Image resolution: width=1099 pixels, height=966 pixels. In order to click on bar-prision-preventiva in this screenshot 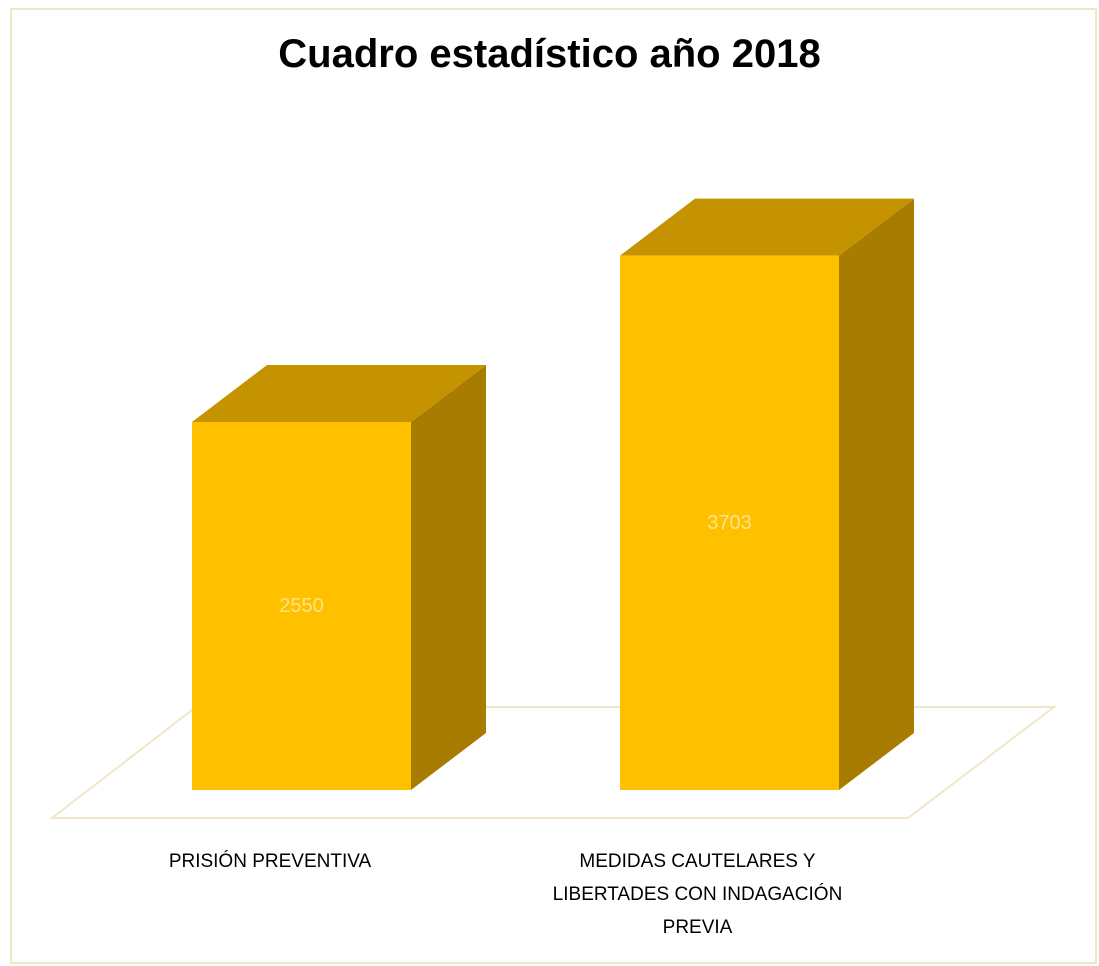, I will do `click(301, 606)`.